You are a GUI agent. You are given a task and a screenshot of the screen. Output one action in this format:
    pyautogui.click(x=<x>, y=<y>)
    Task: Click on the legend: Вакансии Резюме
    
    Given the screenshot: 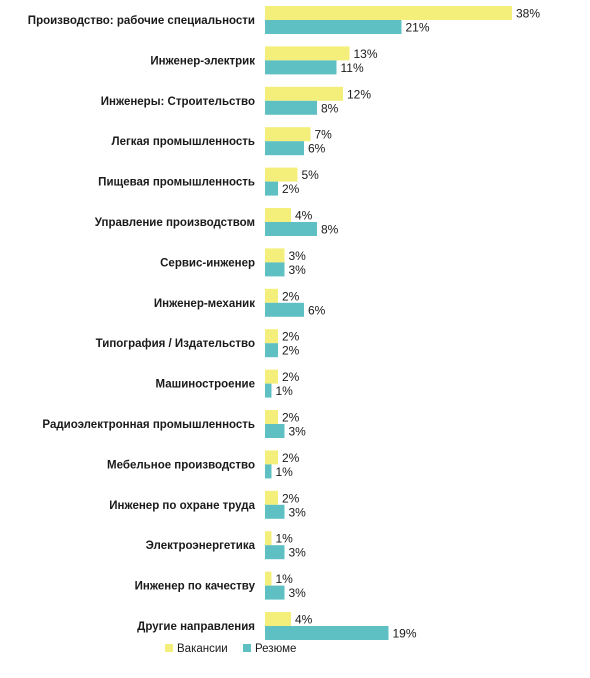 What is the action you would take?
    pyautogui.click(x=230, y=649)
    